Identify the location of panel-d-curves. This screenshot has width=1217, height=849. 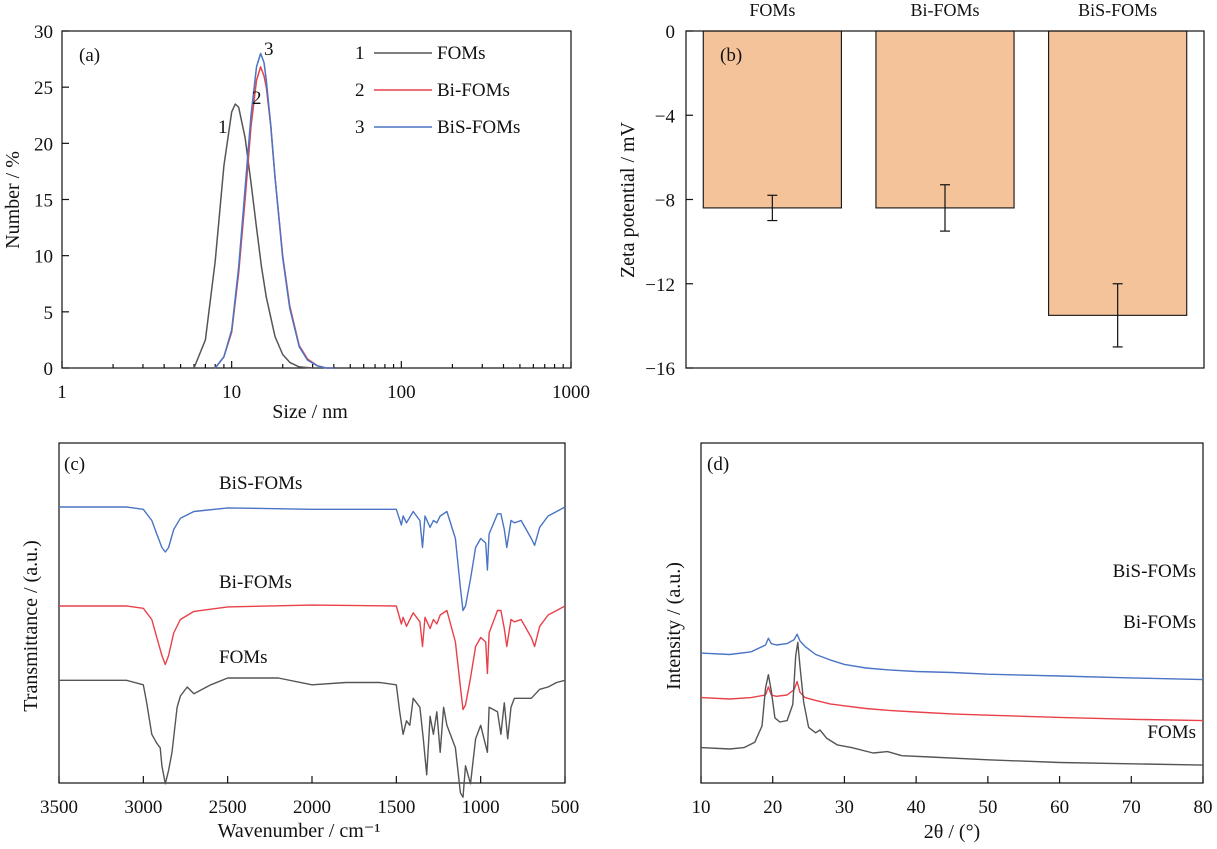
(952, 699).